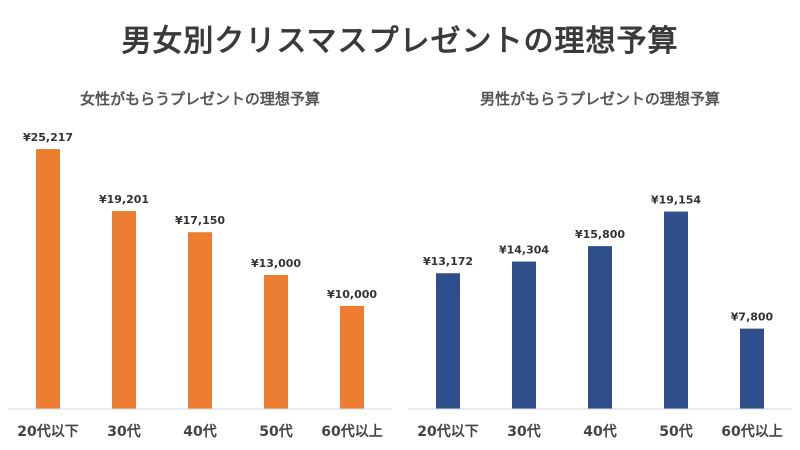 This screenshot has width=800, height=450. I want to click on data-label: ¥25,217, so click(48, 137).